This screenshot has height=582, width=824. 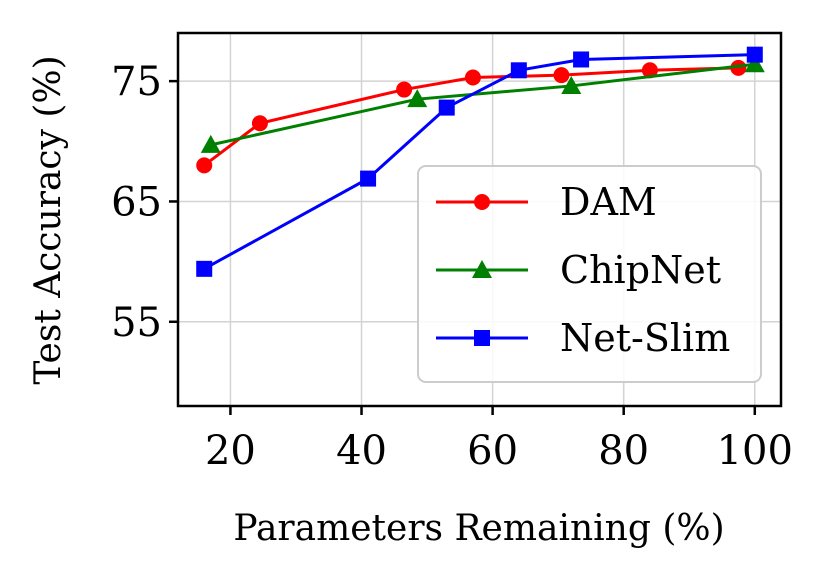 What do you see at coordinates (492, 451) in the screenshot?
I see `x-tick-label: 60` at bounding box center [492, 451].